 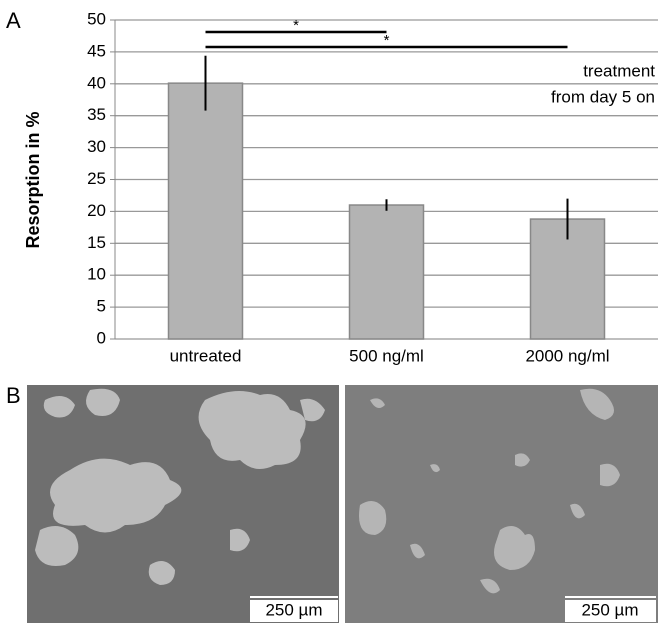 I want to click on panel-label: B, so click(x=13, y=395).